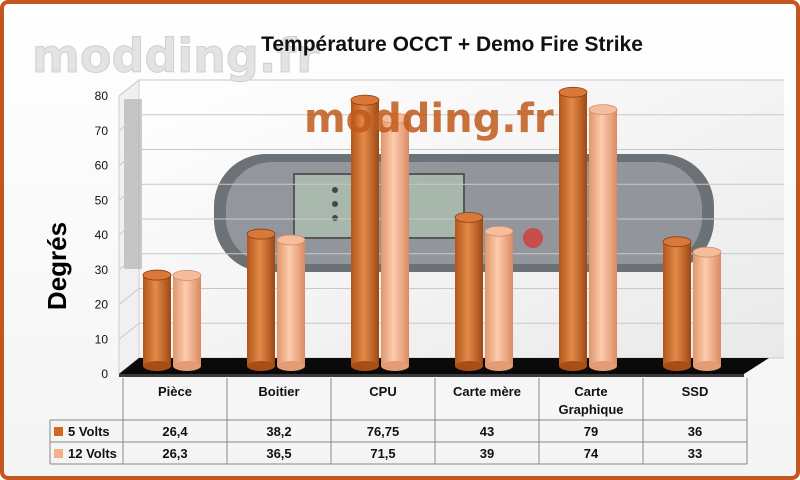 This screenshot has width=800, height=480. I want to click on data-label: 43, so click(487, 431).